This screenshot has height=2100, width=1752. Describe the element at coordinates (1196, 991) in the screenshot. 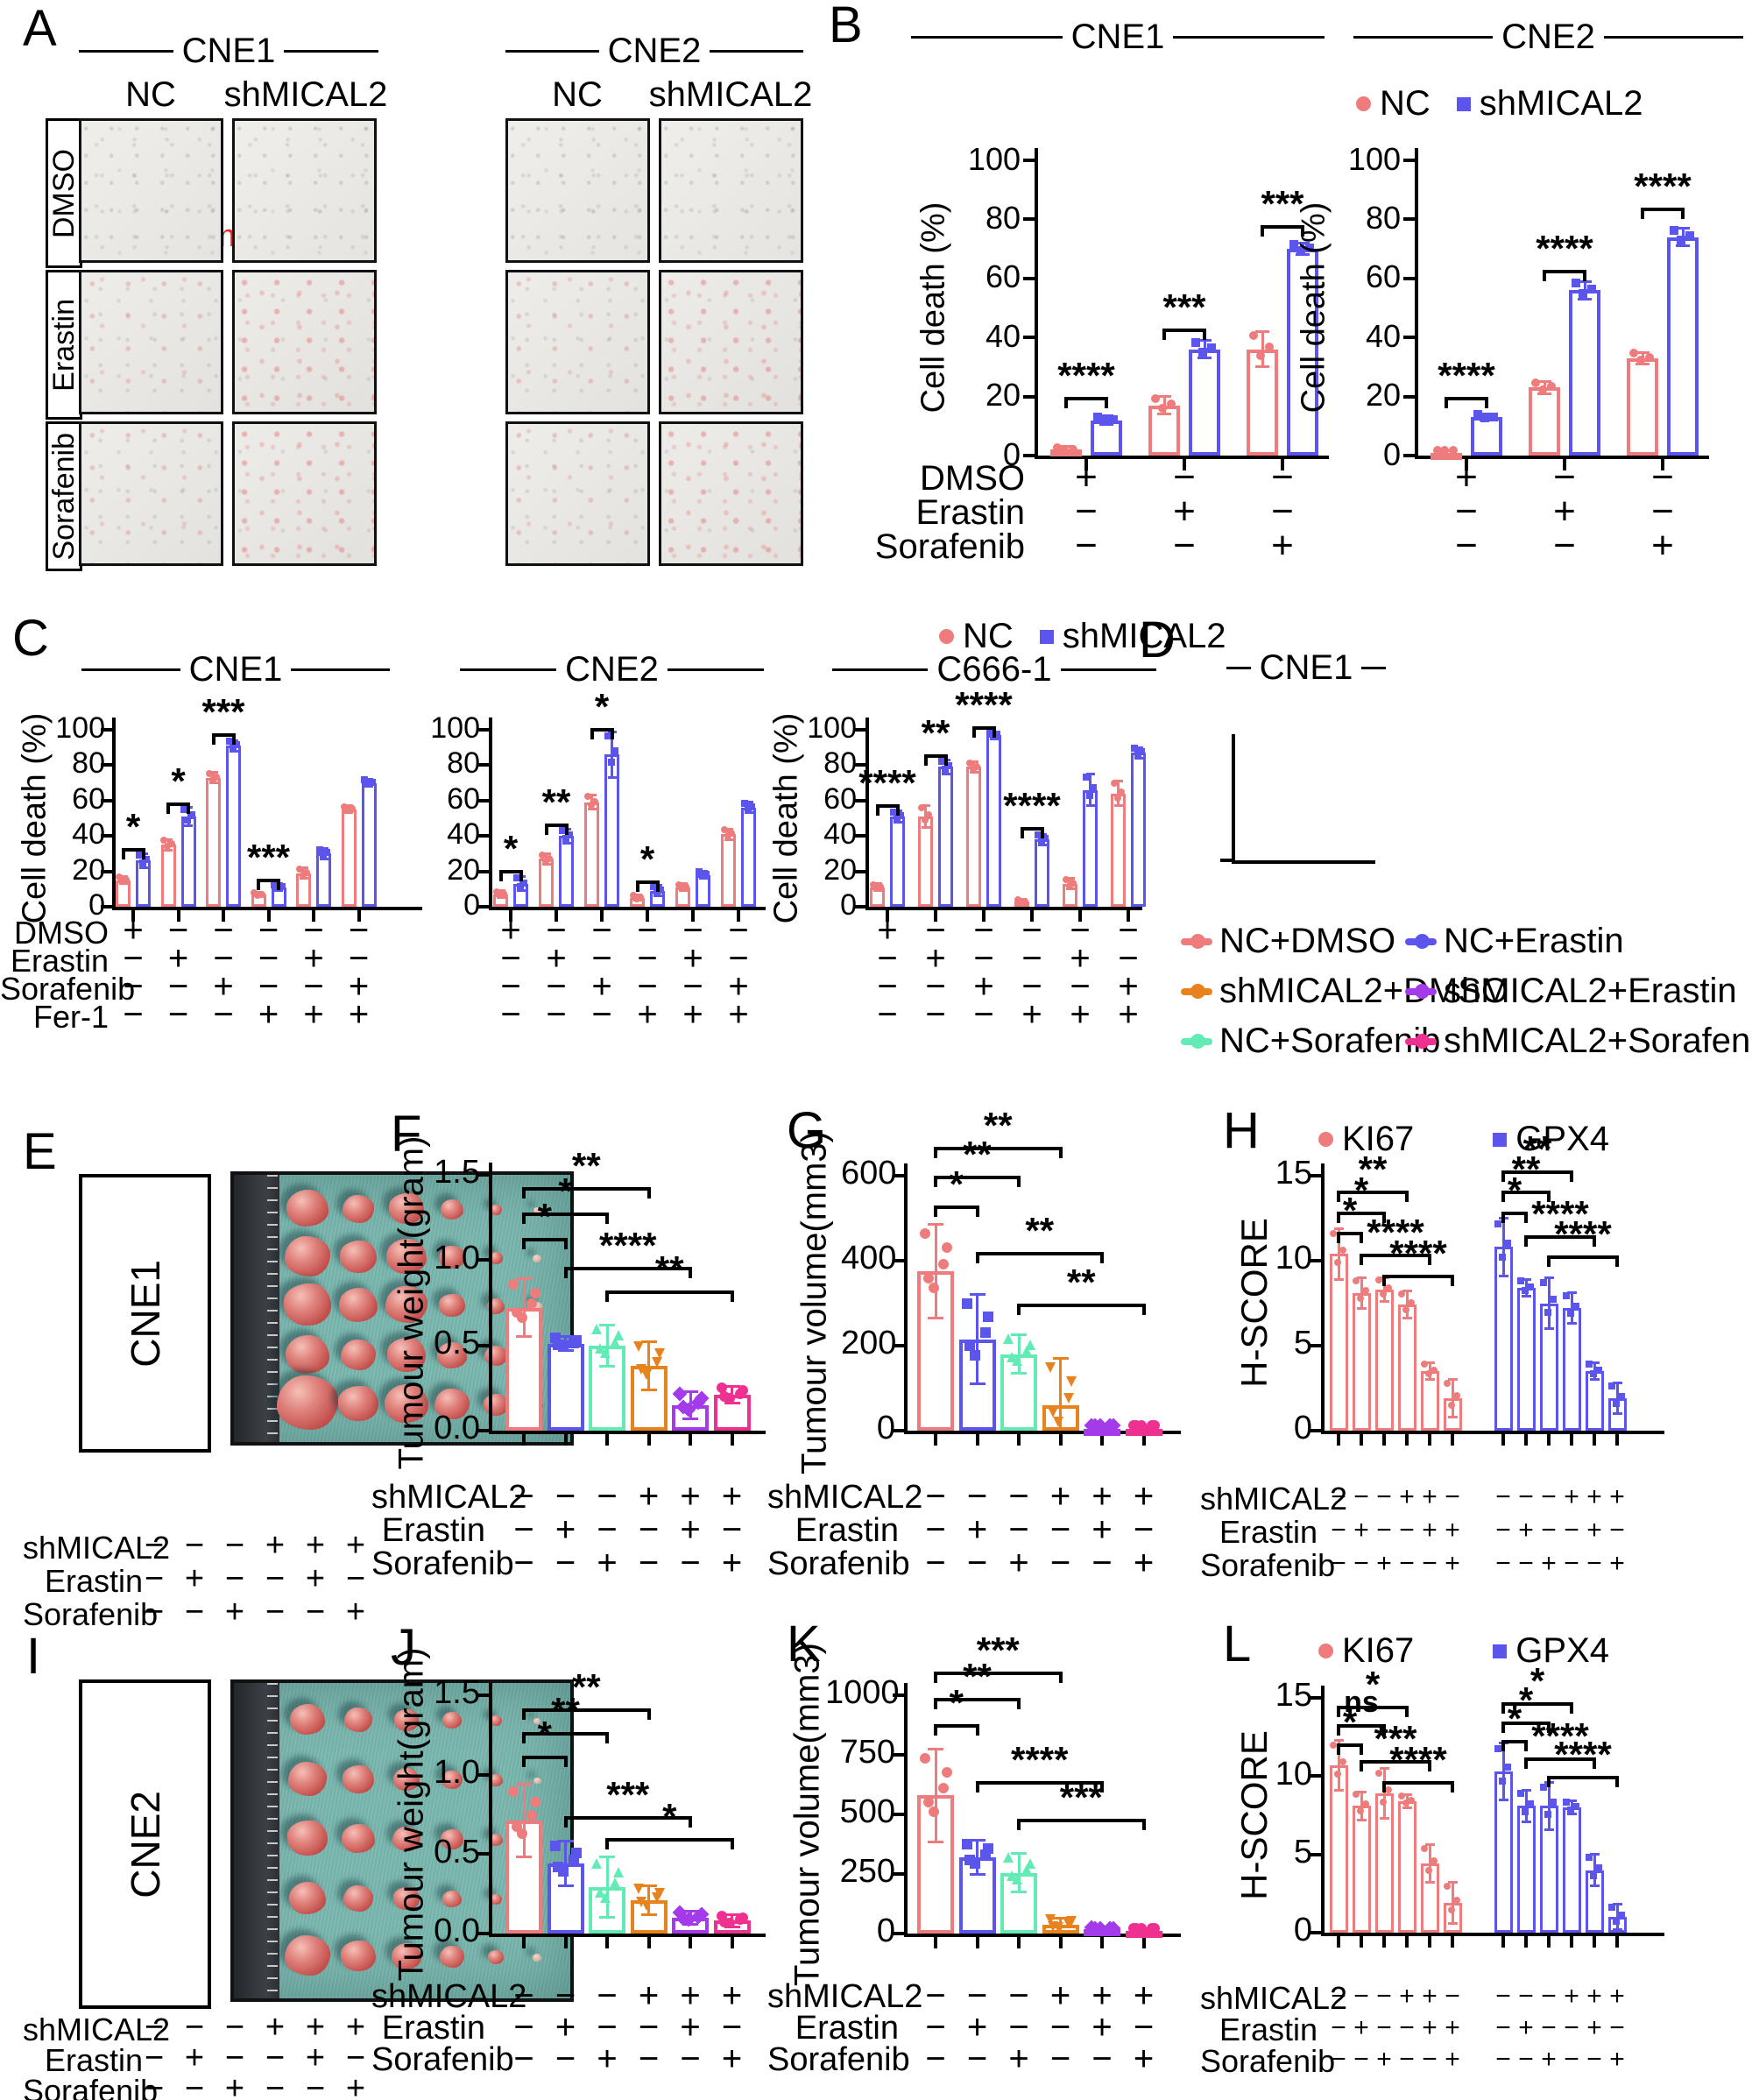

I see `shmical2-dmso-line-icon` at that location.